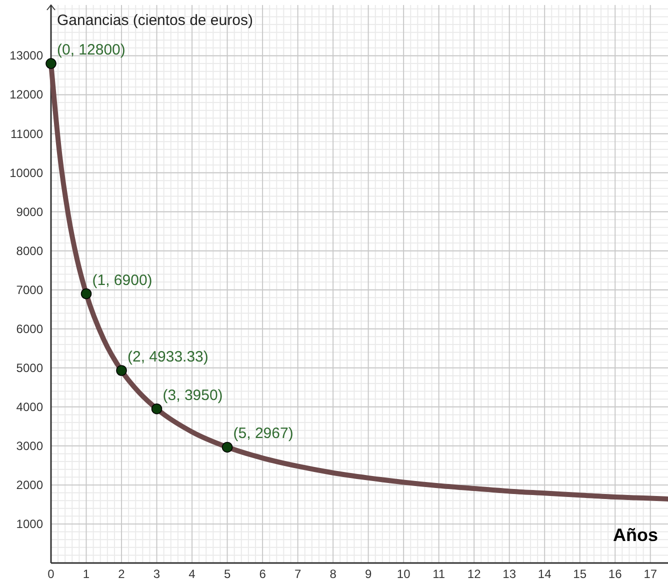  I want to click on x-tick-label: 9, so click(368, 573).